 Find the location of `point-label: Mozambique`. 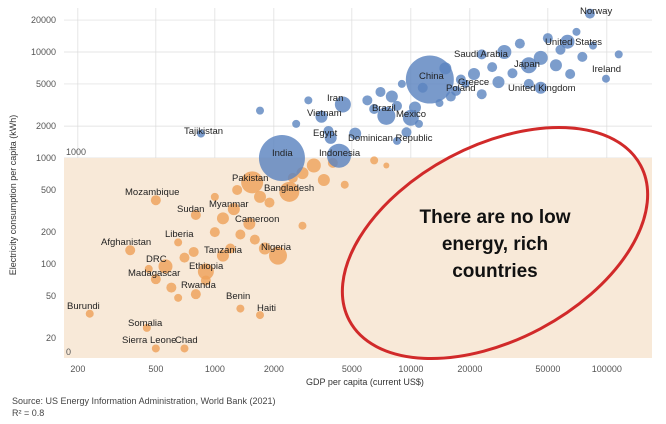

point-label: Mozambique is located at coordinates (152, 192).